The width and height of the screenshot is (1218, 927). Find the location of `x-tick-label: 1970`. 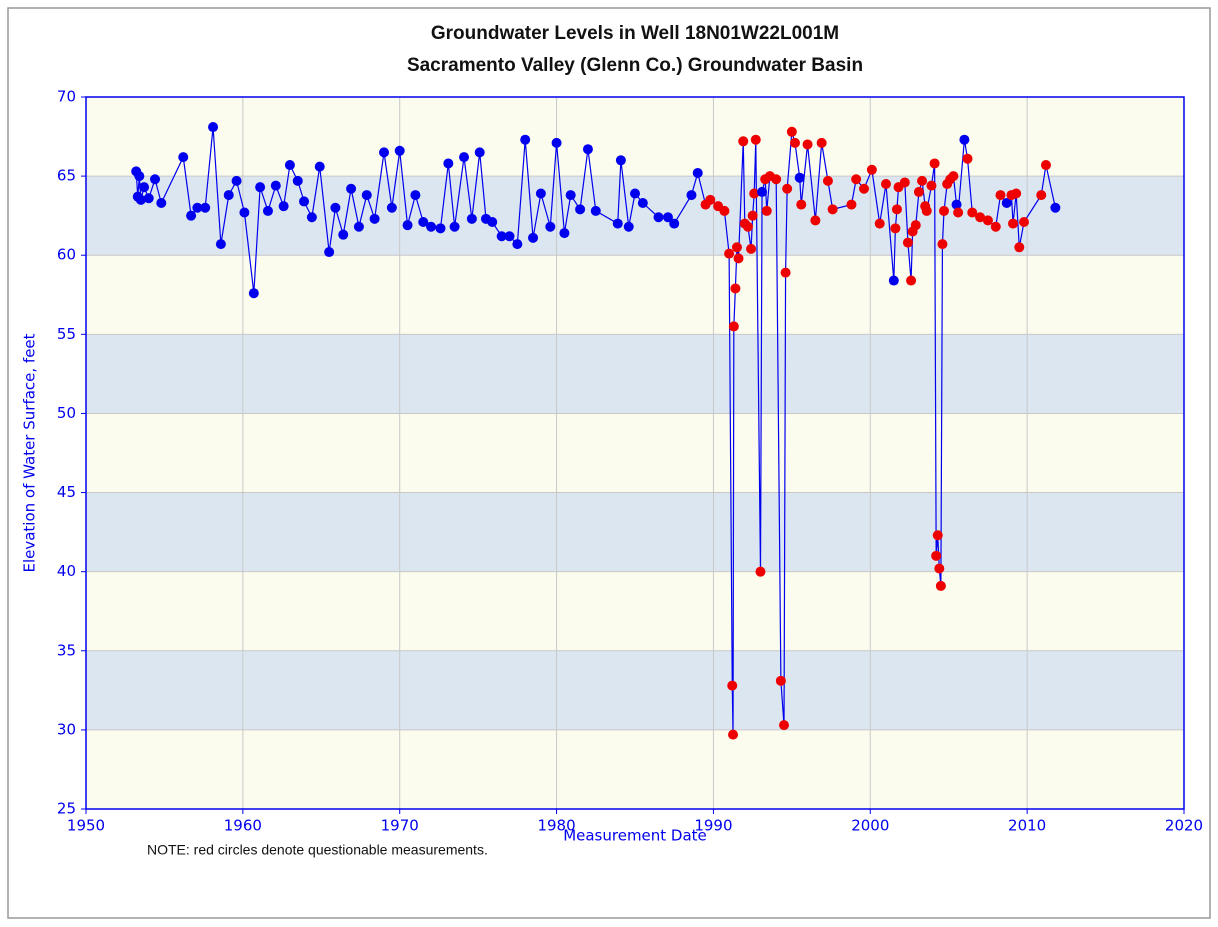

x-tick-label: 1970 is located at coordinates (400, 826).